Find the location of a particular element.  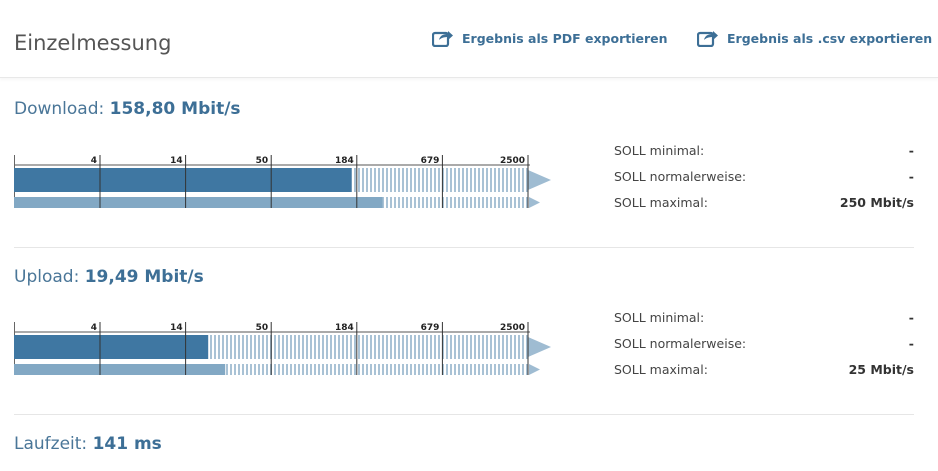

upload-soll-minimal: SOLL minimal: - is located at coordinates (764, 319).